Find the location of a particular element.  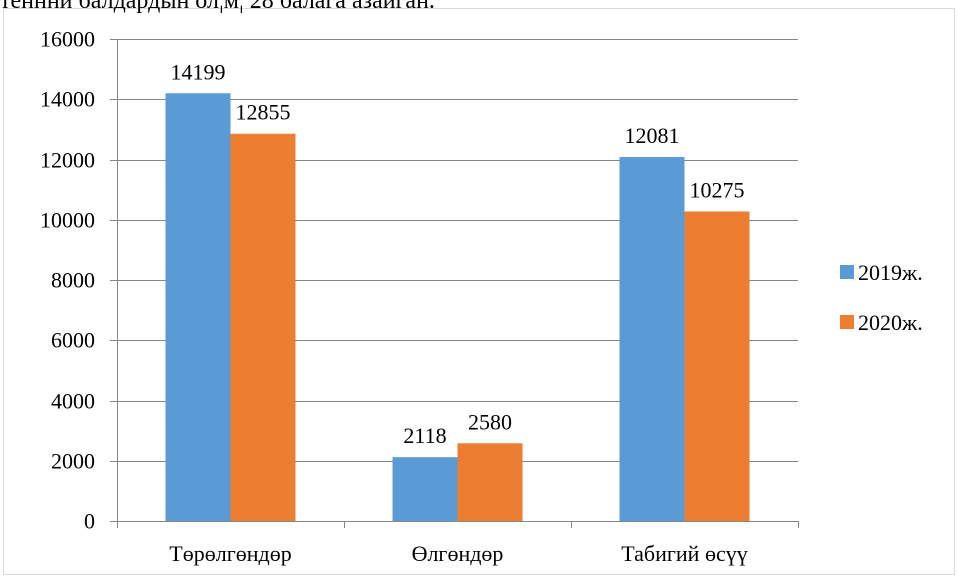

y-tick-label: 16000 is located at coordinates (67, 39).